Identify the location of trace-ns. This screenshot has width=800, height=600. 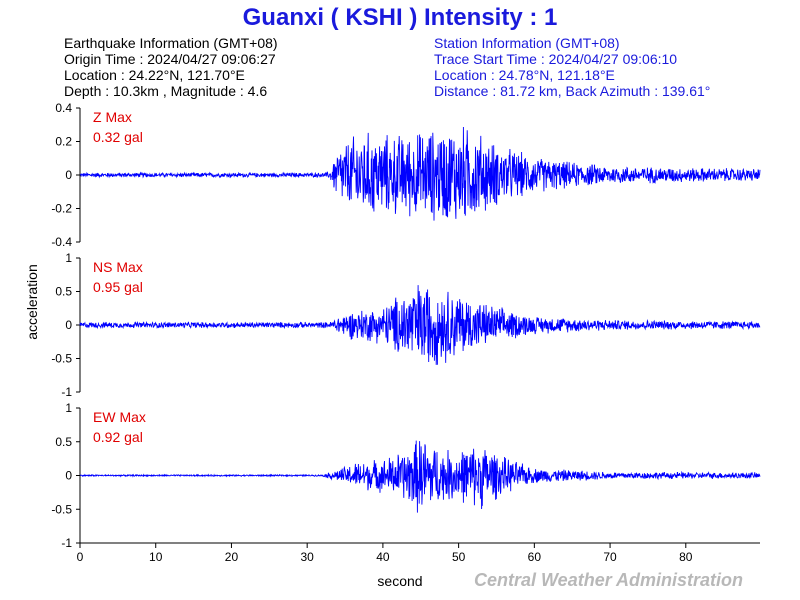
(420, 325).